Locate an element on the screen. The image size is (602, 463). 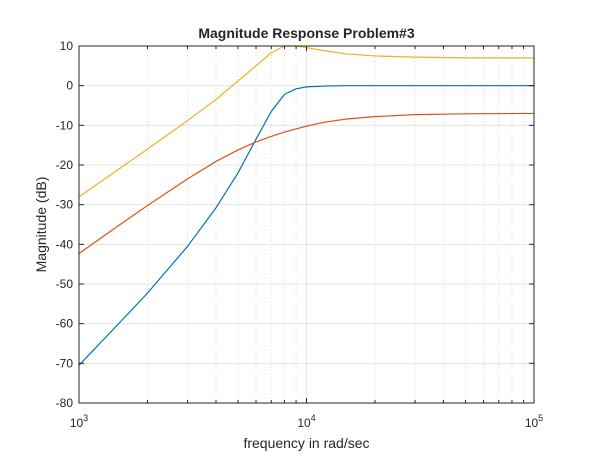
y-axis-label: Magnitude (dB) is located at coordinates (41, 225).